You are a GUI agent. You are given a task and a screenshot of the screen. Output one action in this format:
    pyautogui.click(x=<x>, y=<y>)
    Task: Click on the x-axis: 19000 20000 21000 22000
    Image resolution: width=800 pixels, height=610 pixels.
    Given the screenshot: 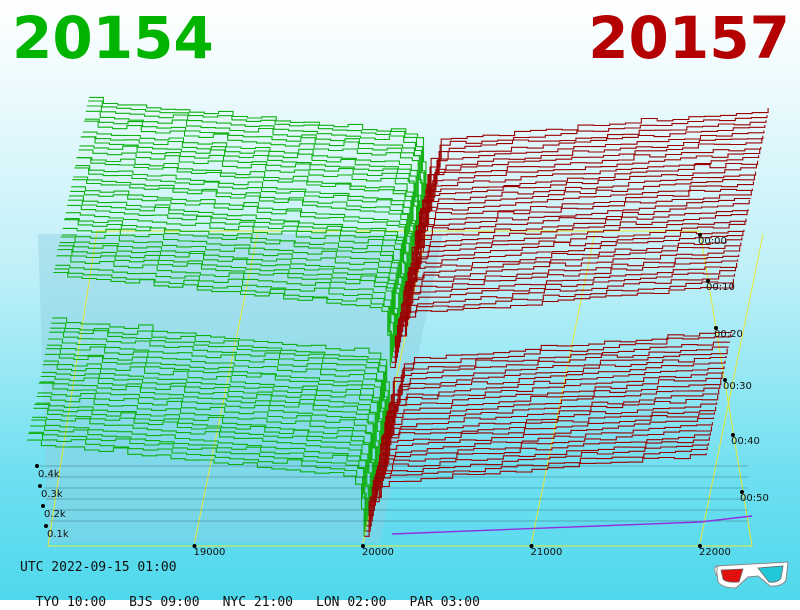 What is the action you would take?
    pyautogui.click(x=461, y=551)
    